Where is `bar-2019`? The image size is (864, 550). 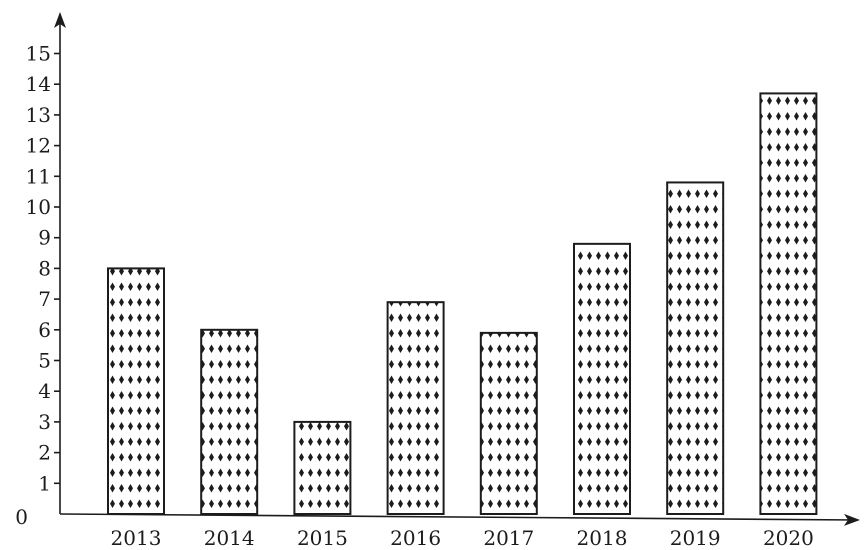
bar-2019 is located at coordinates (695, 348).